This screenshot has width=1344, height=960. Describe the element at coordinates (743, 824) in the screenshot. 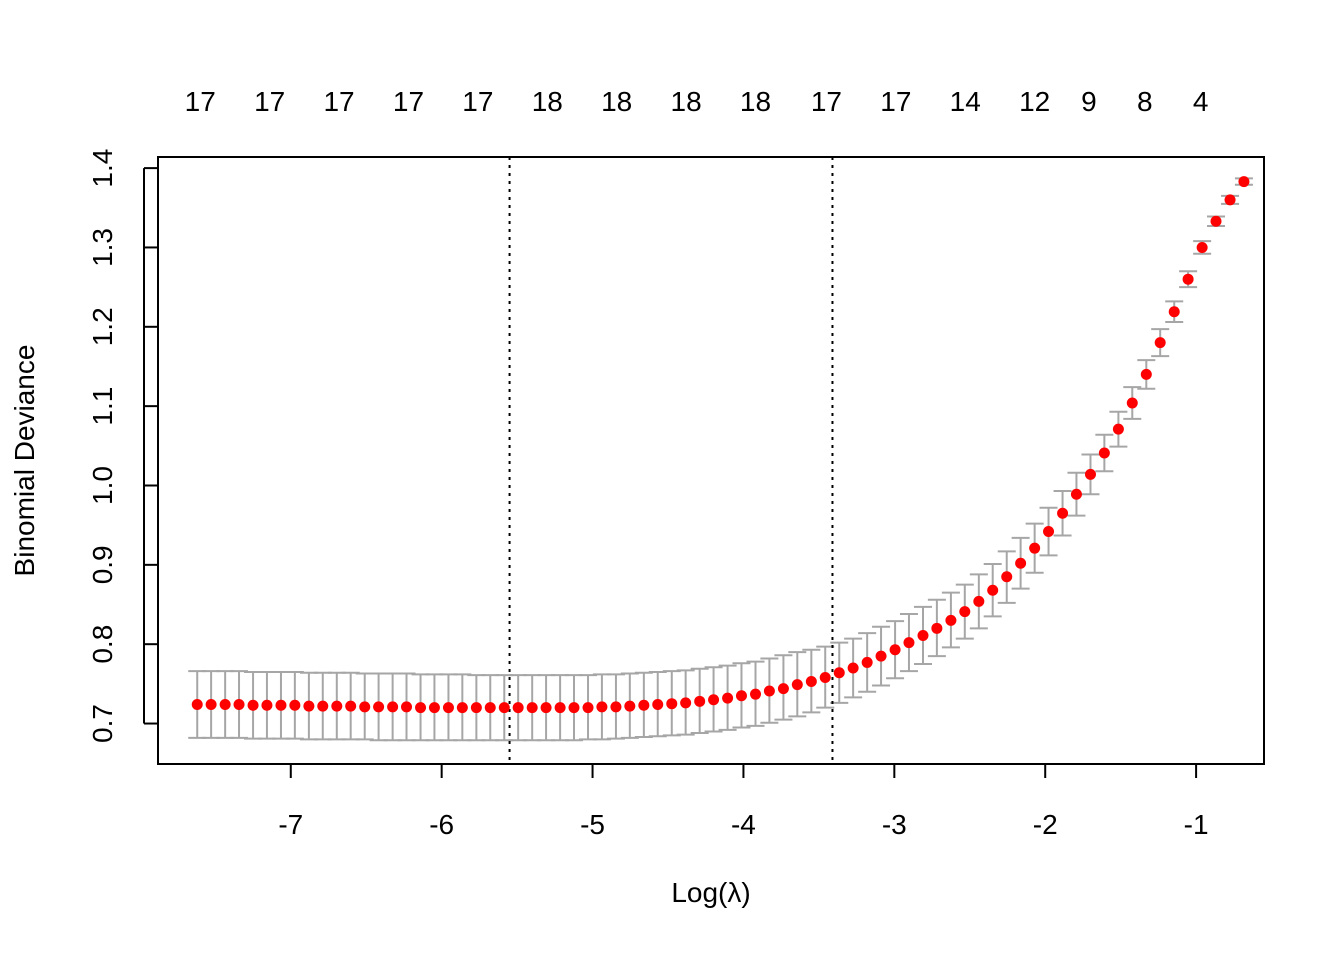

I see `x-tick-label: -4` at that location.